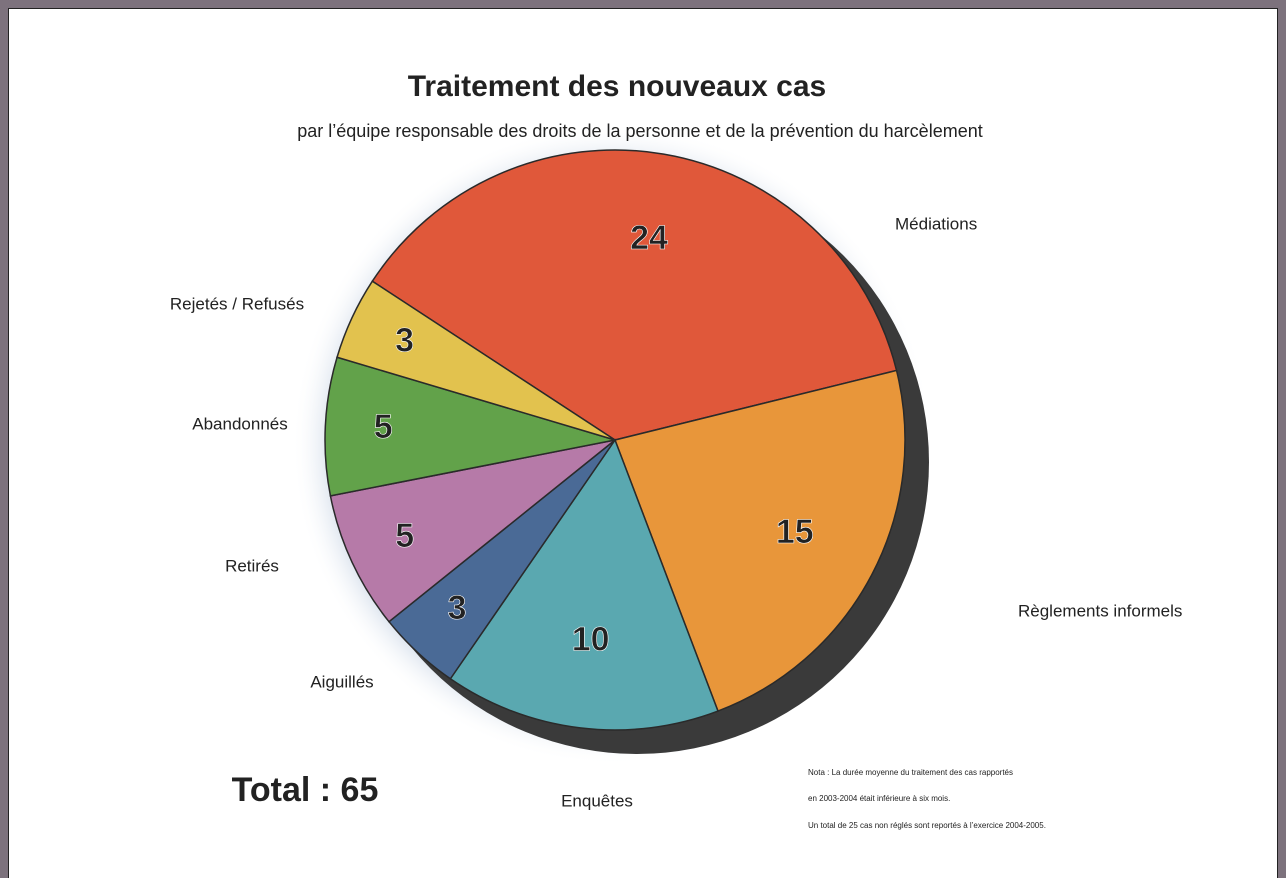  Describe the element at coordinates (239, 423) in the screenshot. I see `category-label: Abandonnés` at that location.